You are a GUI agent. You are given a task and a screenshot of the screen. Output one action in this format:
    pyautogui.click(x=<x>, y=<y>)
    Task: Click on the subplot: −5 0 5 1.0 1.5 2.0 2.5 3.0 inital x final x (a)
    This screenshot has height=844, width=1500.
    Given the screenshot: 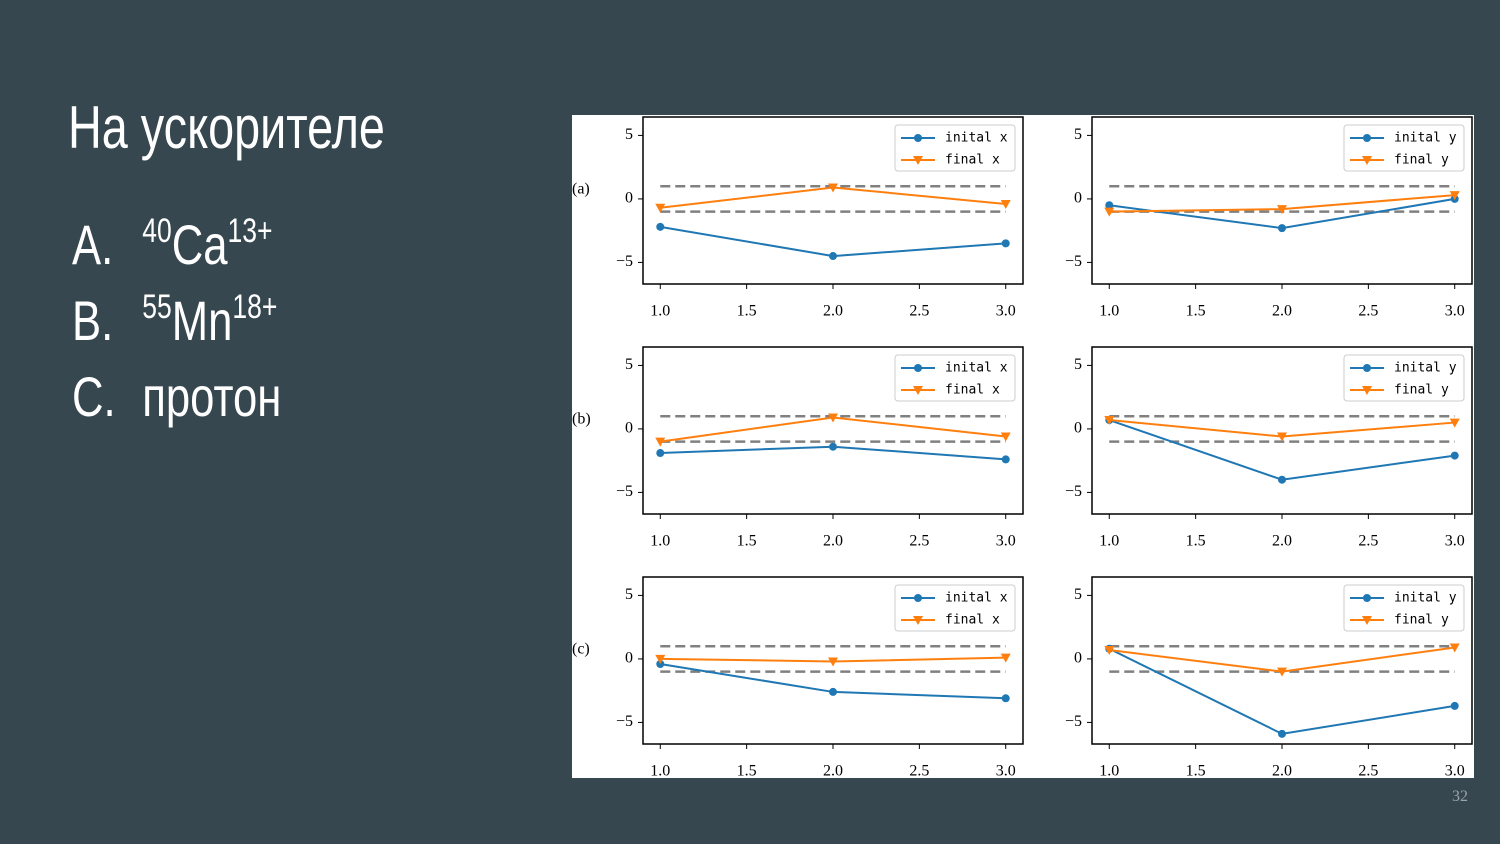 What is the action you would take?
    pyautogui.click(x=798, y=218)
    